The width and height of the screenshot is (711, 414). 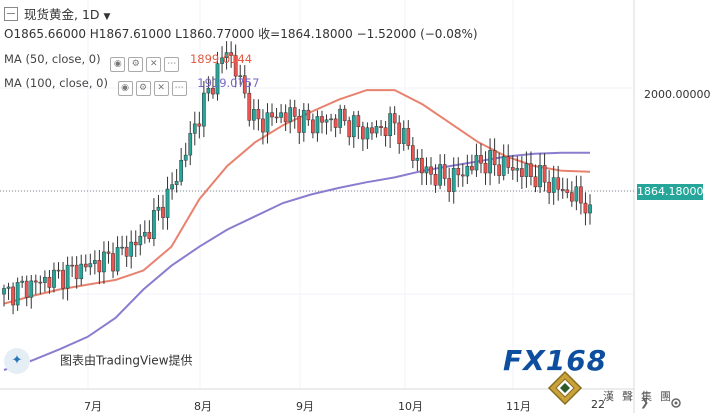 I want to click on month-label: 7月, so click(x=93, y=406).